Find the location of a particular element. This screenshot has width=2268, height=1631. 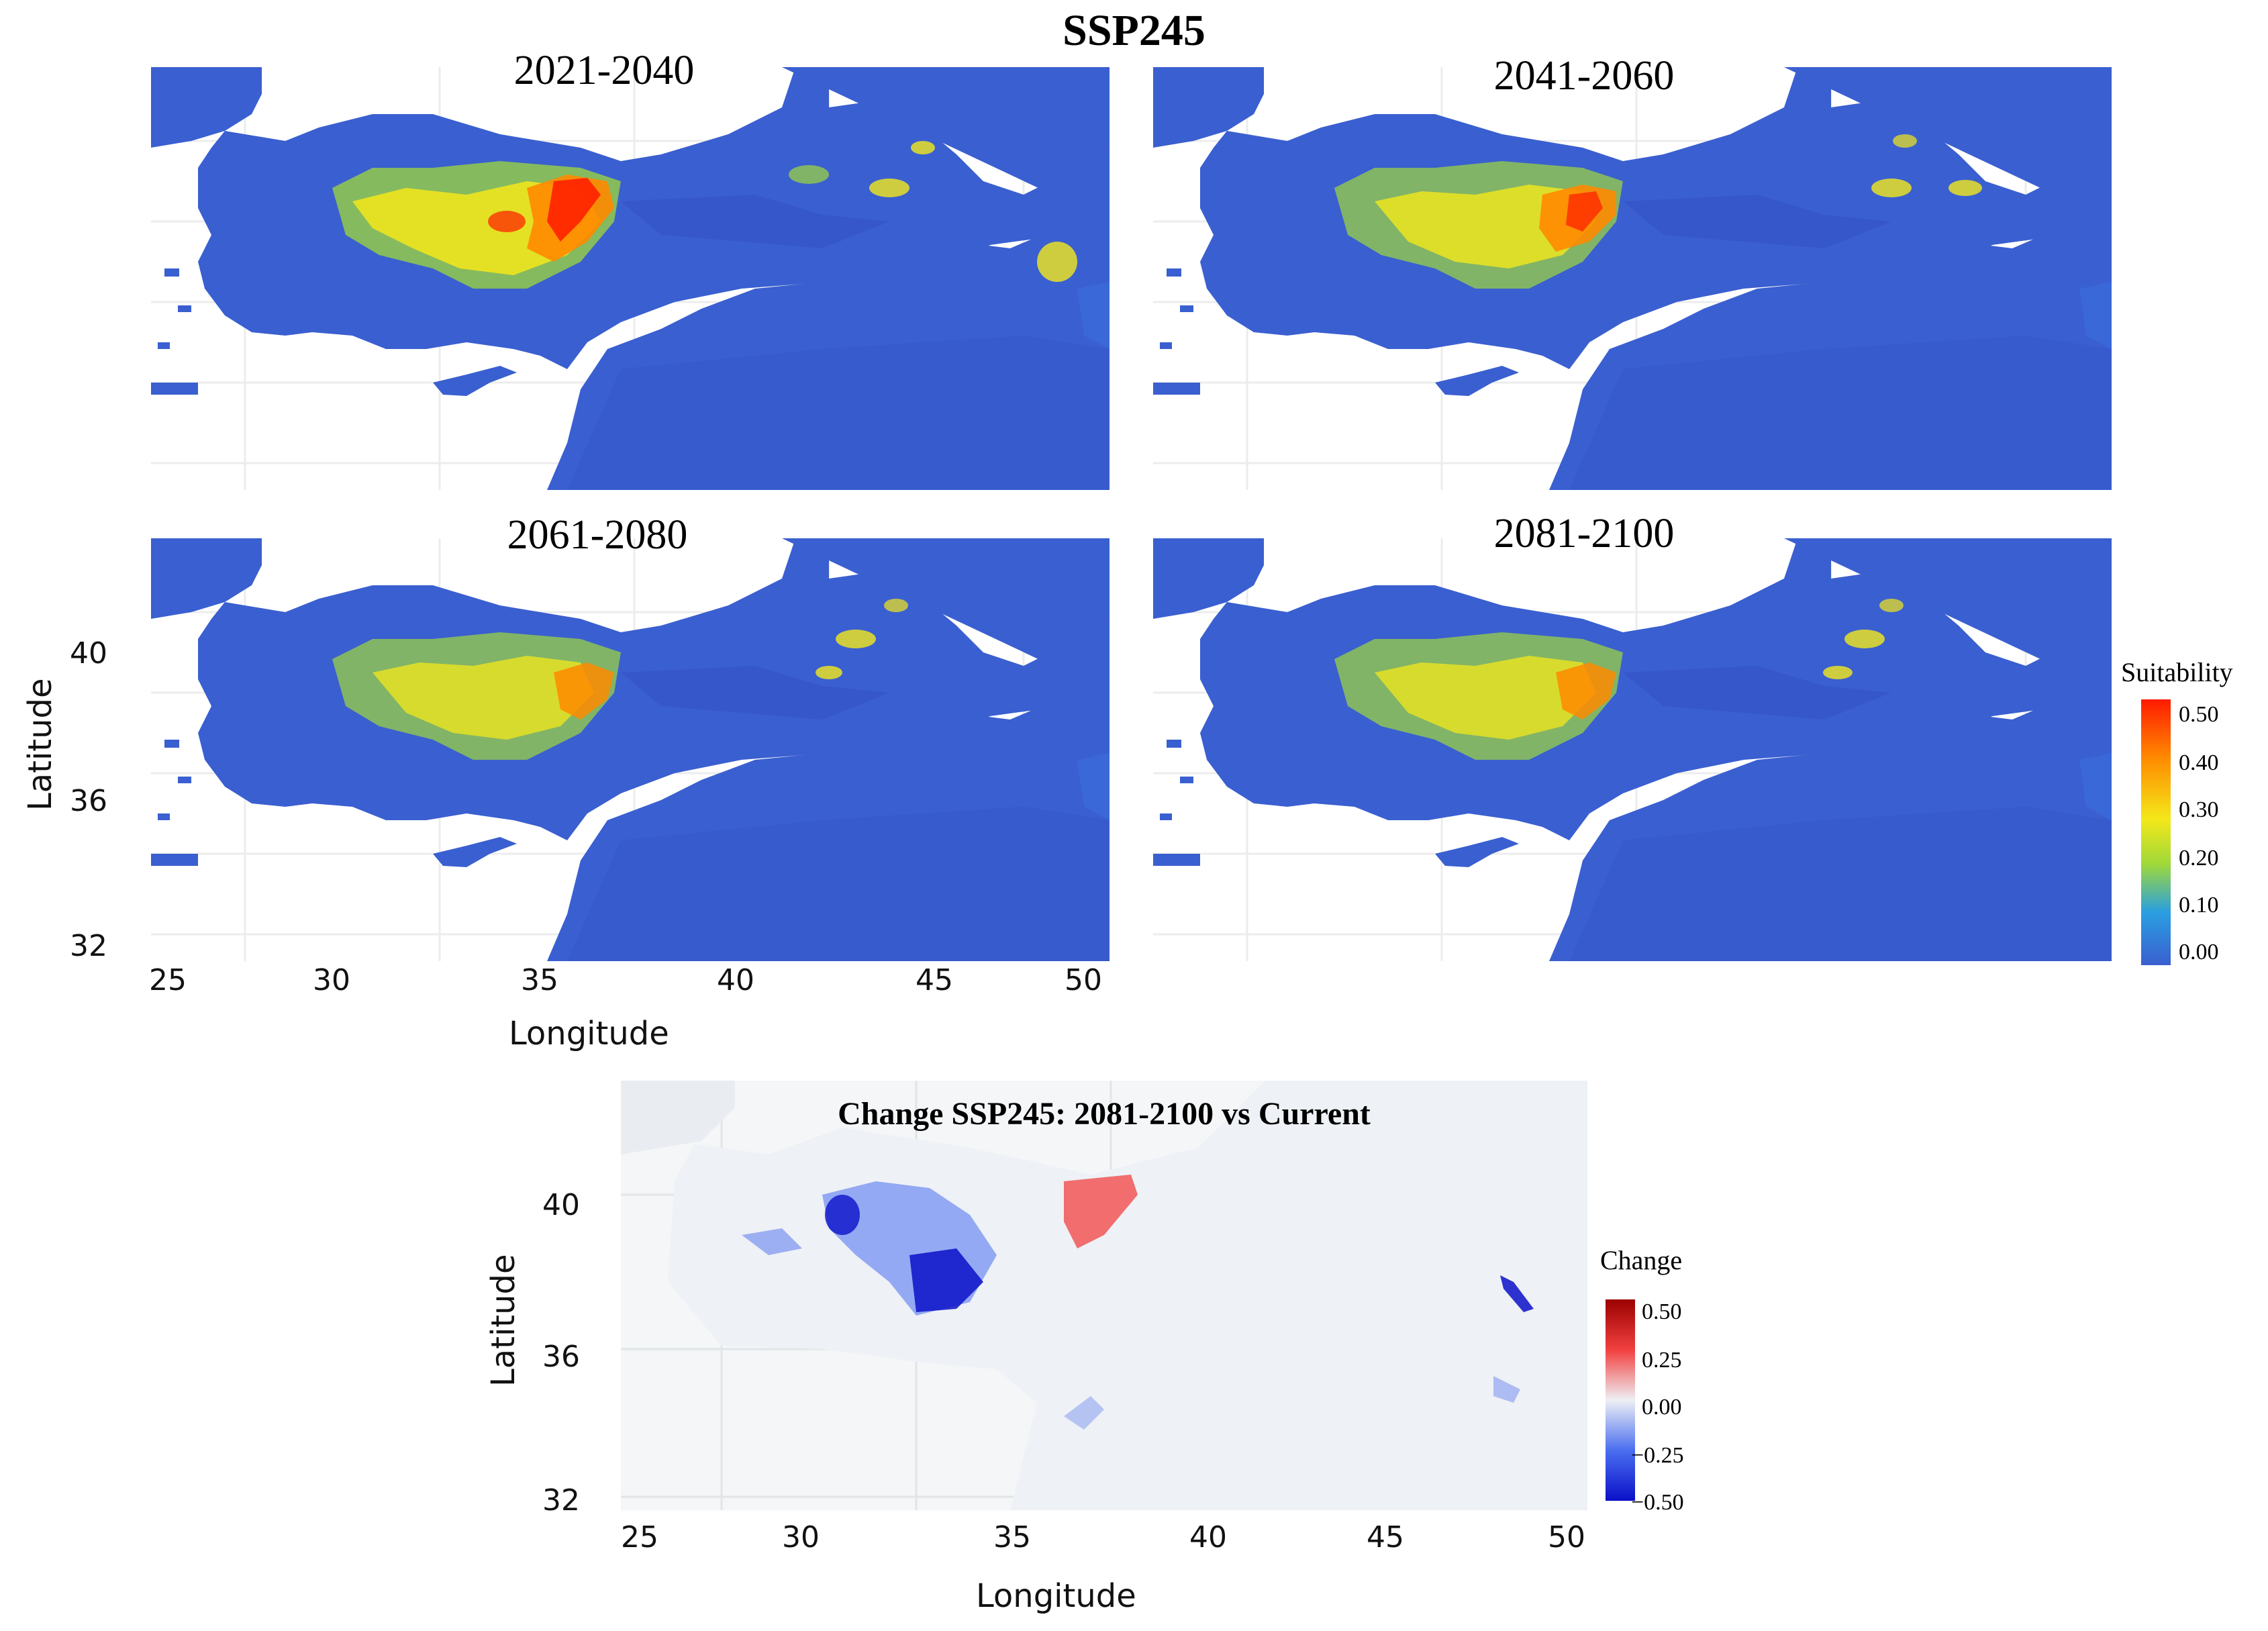

panel-title-3: 2061-2080 is located at coordinates (597, 535).